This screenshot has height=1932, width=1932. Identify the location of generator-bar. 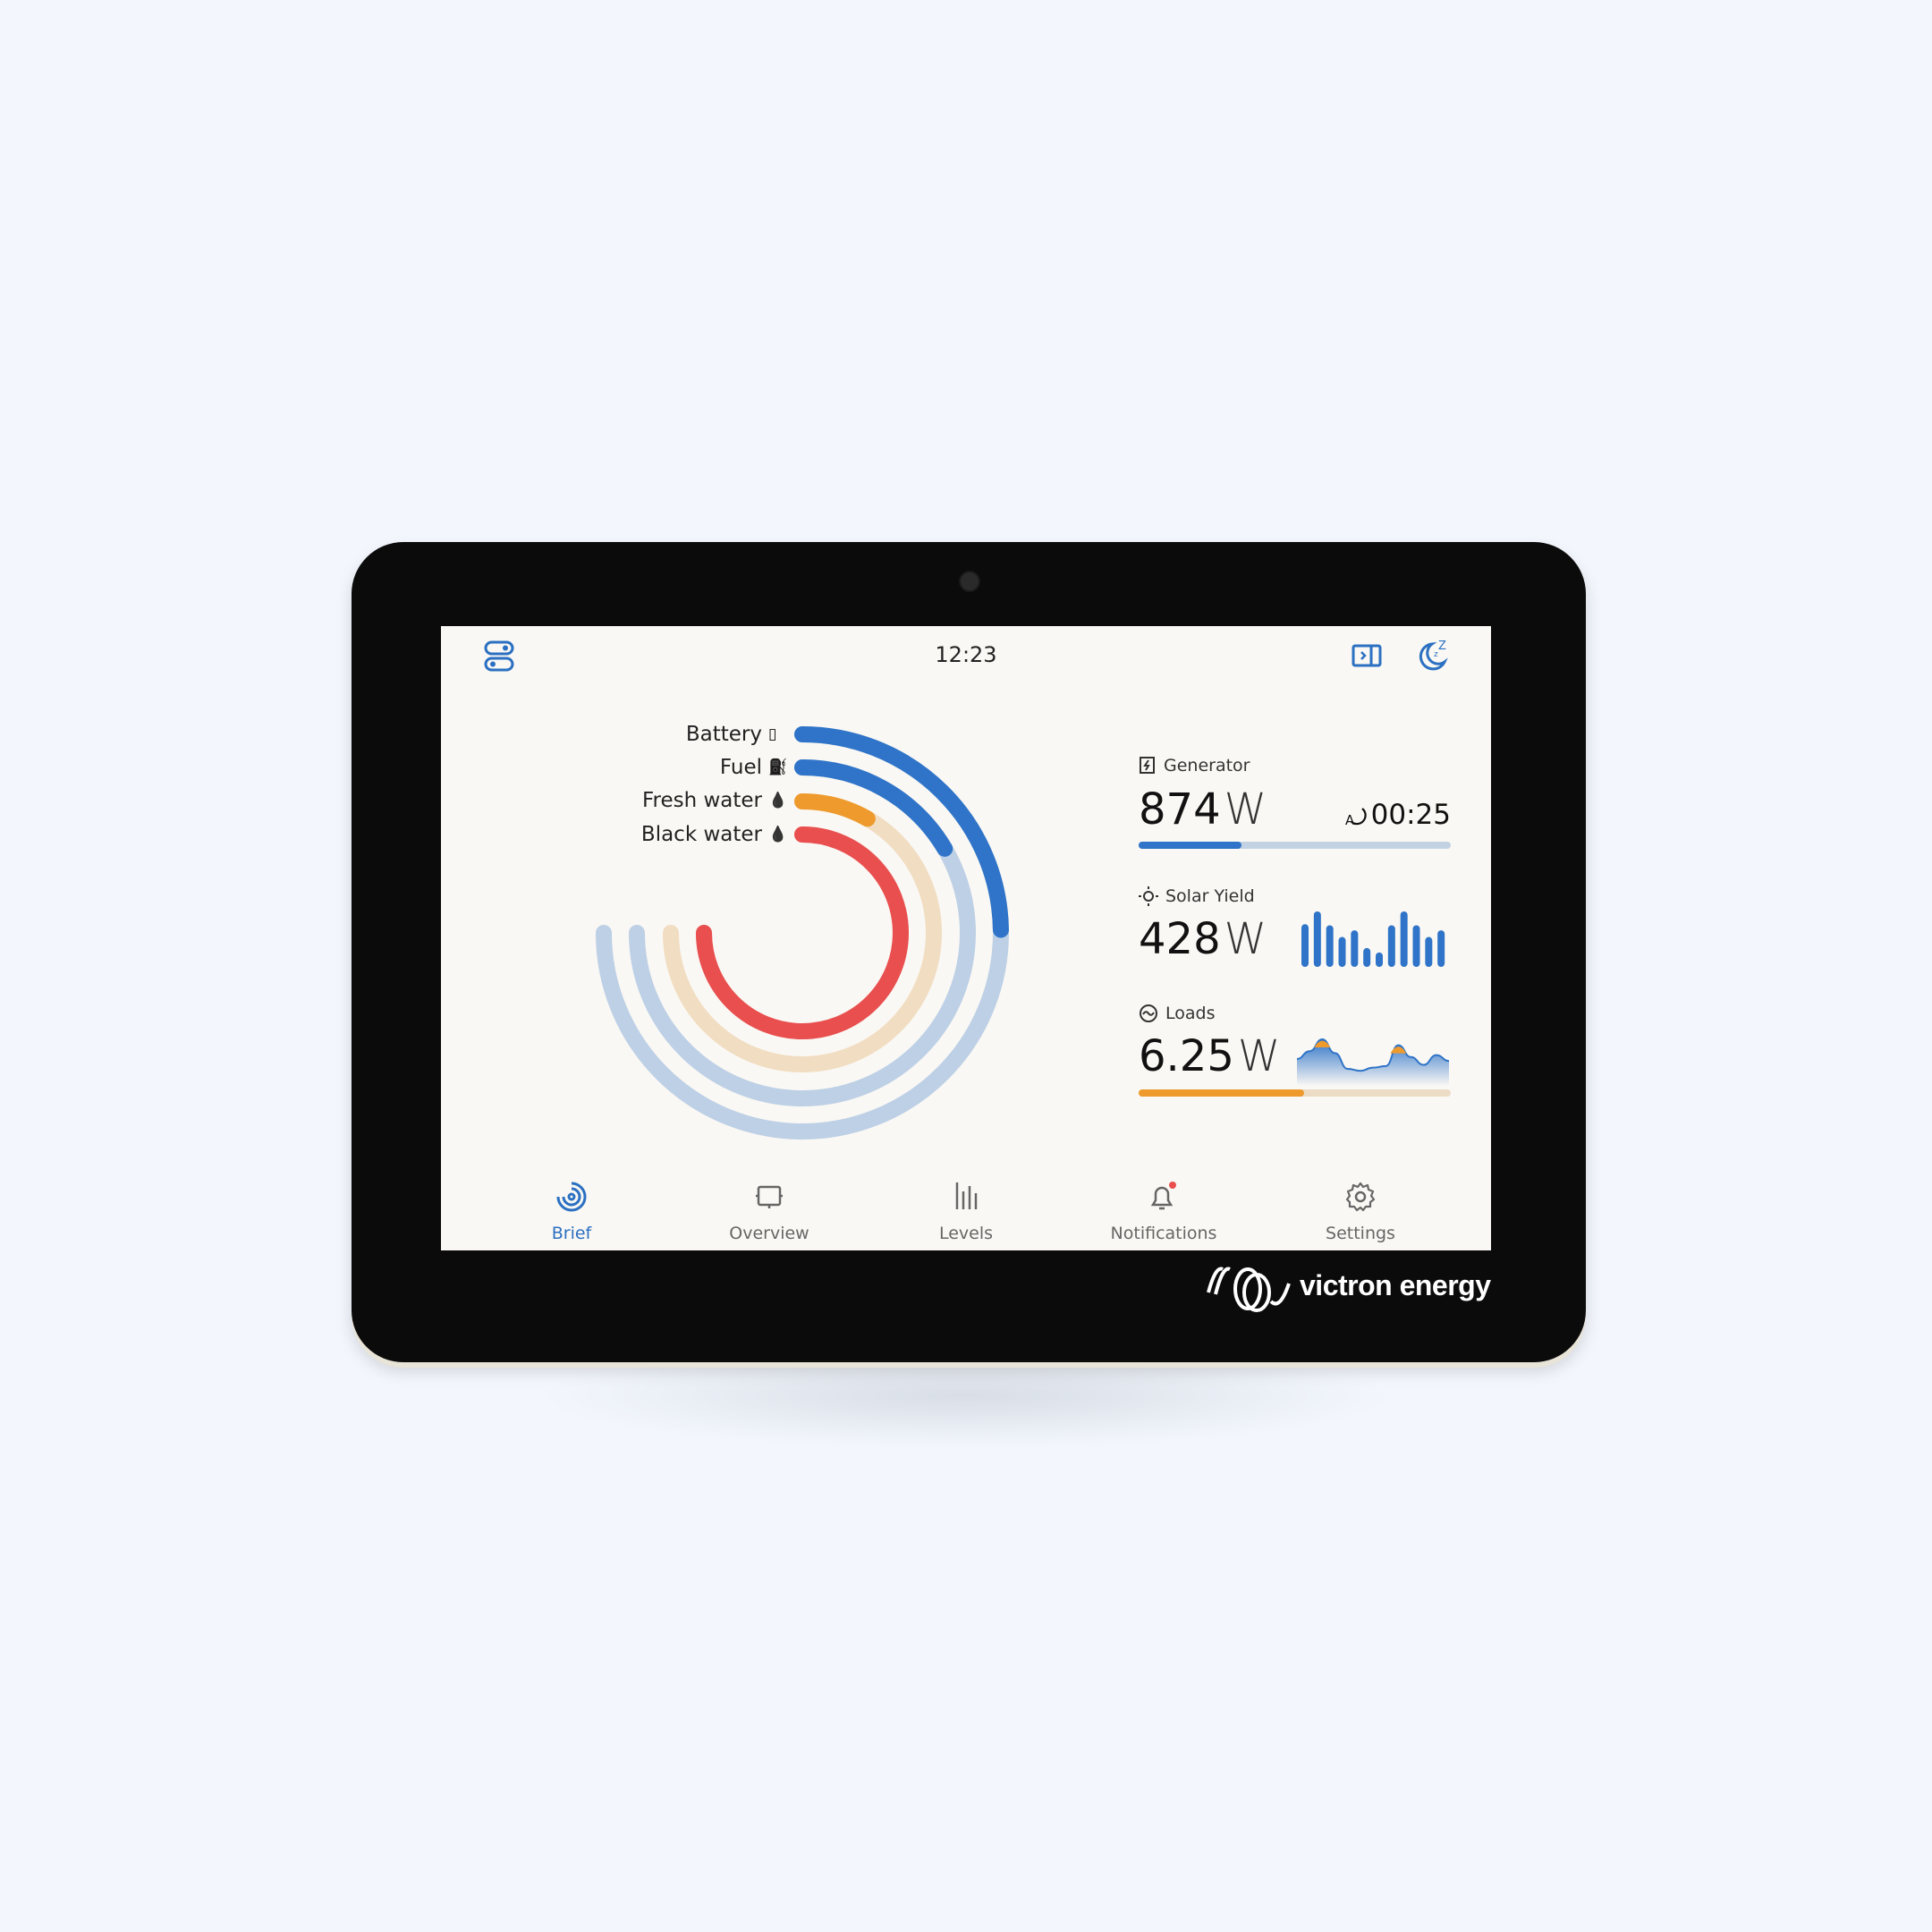
(1295, 845).